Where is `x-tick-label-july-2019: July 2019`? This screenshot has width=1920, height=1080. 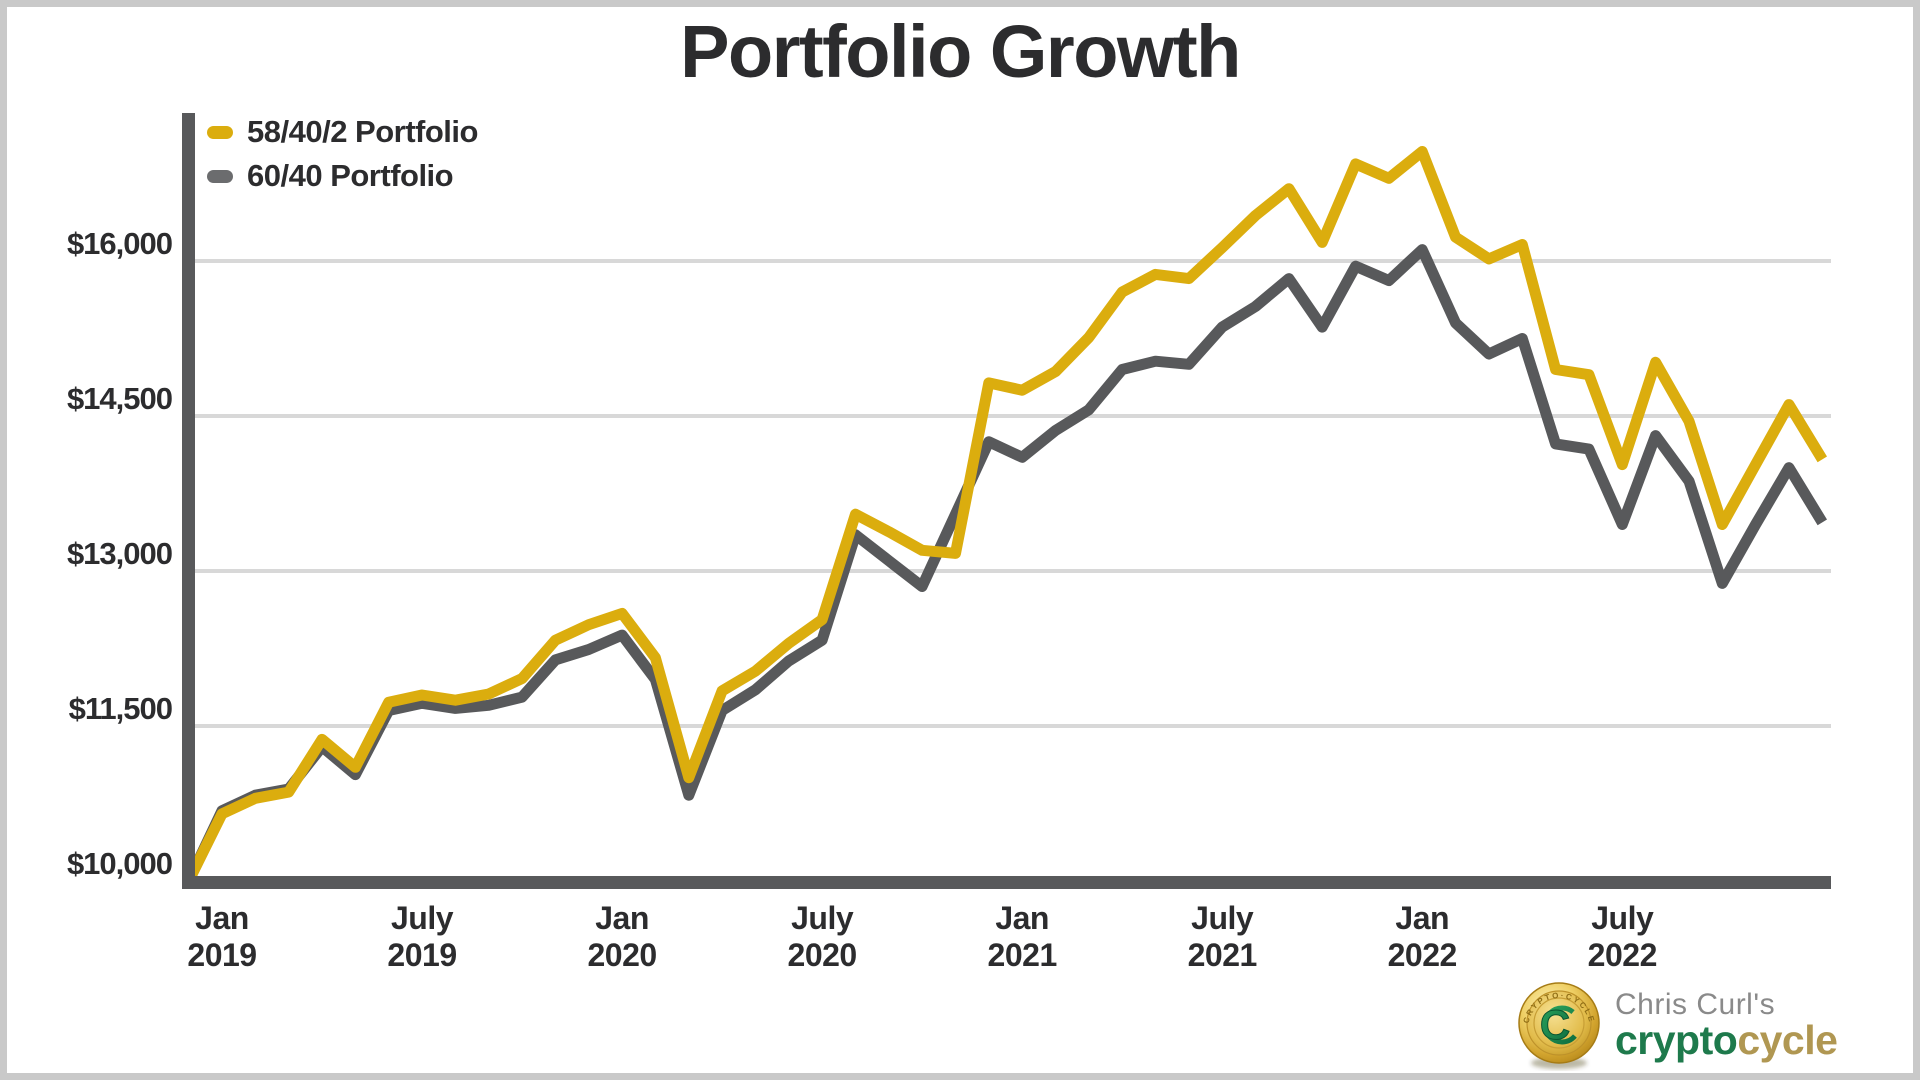
x-tick-label-july-2019: July 2019 is located at coordinates (422, 936).